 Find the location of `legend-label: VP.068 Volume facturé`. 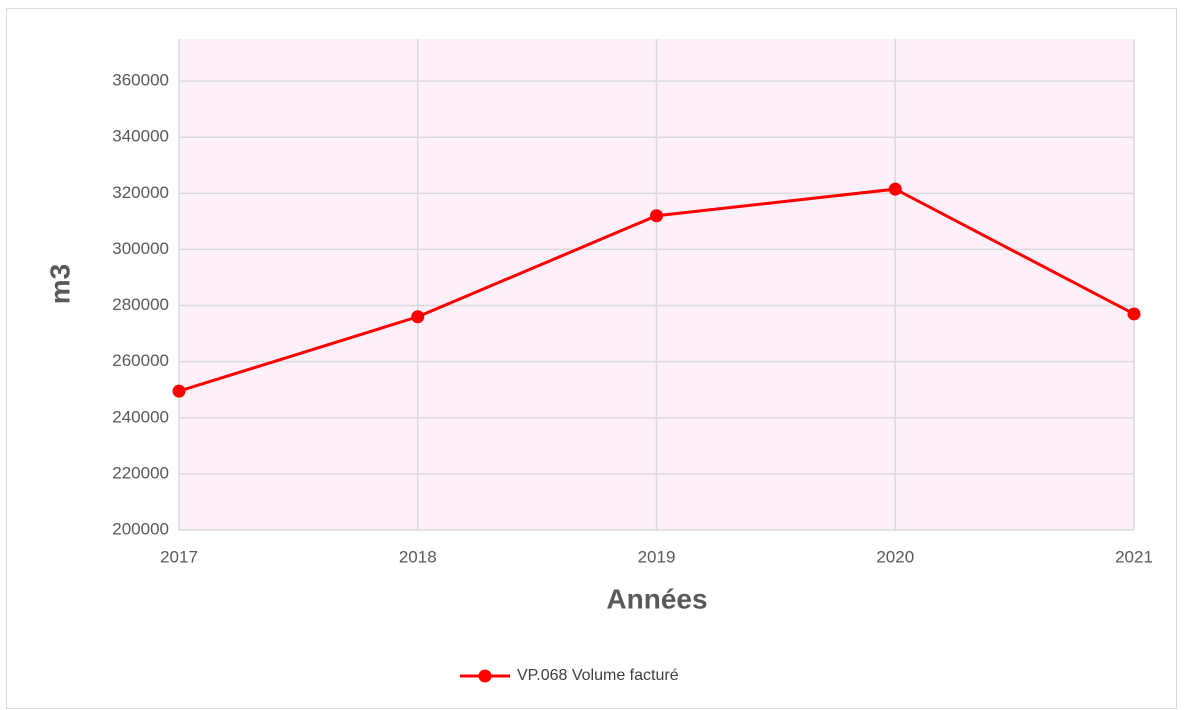

legend-label: VP.068 Volume facturé is located at coordinates (598, 675).